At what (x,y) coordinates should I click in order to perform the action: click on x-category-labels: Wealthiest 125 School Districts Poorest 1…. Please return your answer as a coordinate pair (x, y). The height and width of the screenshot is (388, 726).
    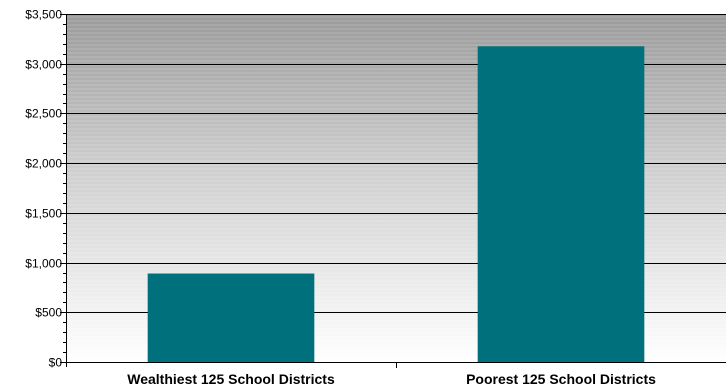
    Looking at the image, I should click on (391, 379).